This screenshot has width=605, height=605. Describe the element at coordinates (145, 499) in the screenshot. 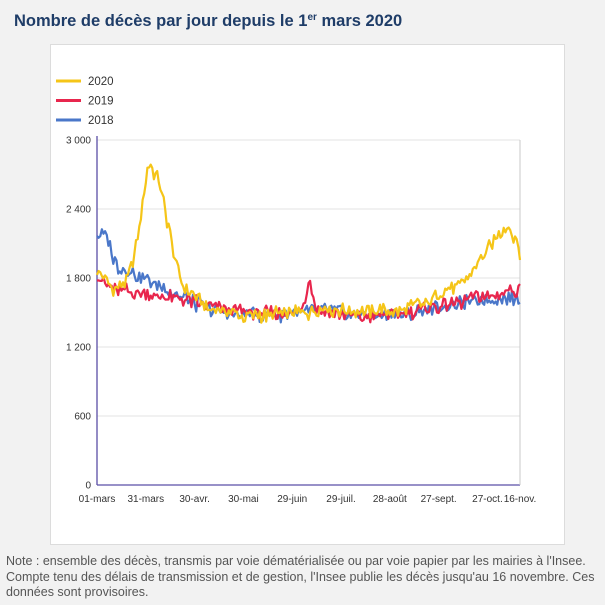

I see `x-tick-label: 31-mars` at that location.